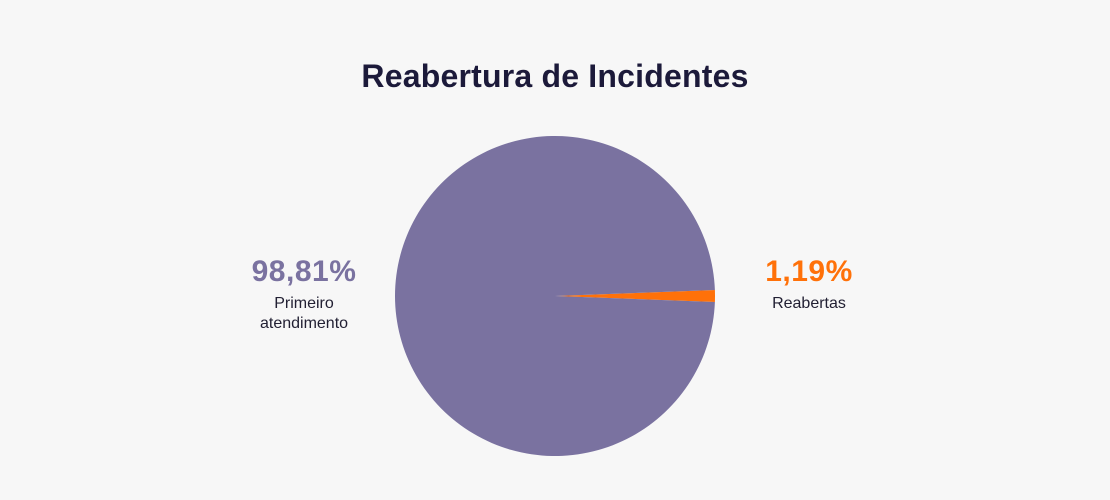 The width and height of the screenshot is (1110, 500). I want to click on slice-label-primeiro-atendimento: 98,81% Primeiro atendimento, so click(304, 294).